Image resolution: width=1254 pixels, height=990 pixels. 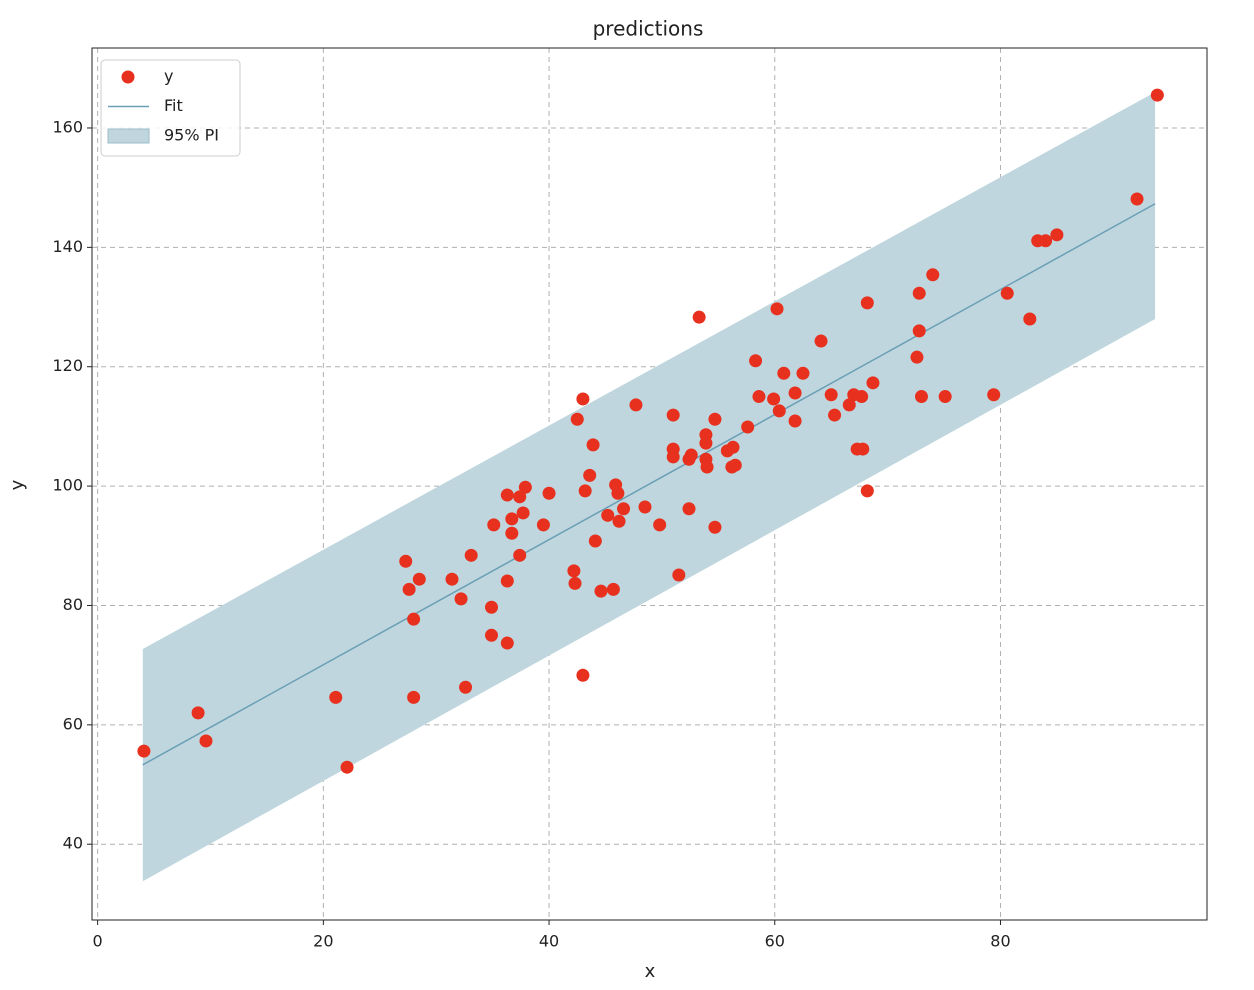 What do you see at coordinates (173, 105) in the screenshot?
I see `legend-label: Fit` at bounding box center [173, 105].